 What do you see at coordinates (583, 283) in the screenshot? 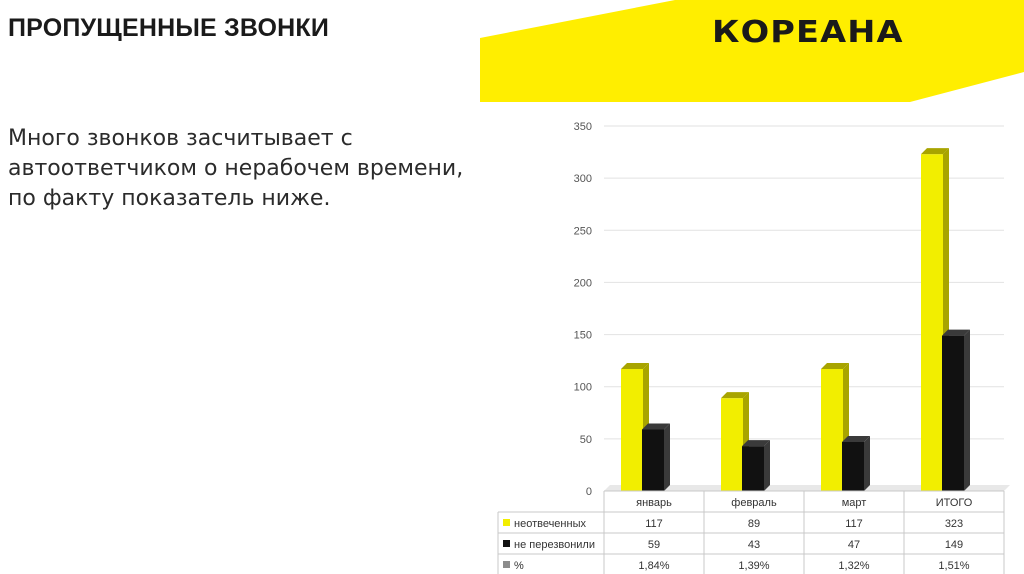
I see `y-tick-label: 200` at bounding box center [583, 283].